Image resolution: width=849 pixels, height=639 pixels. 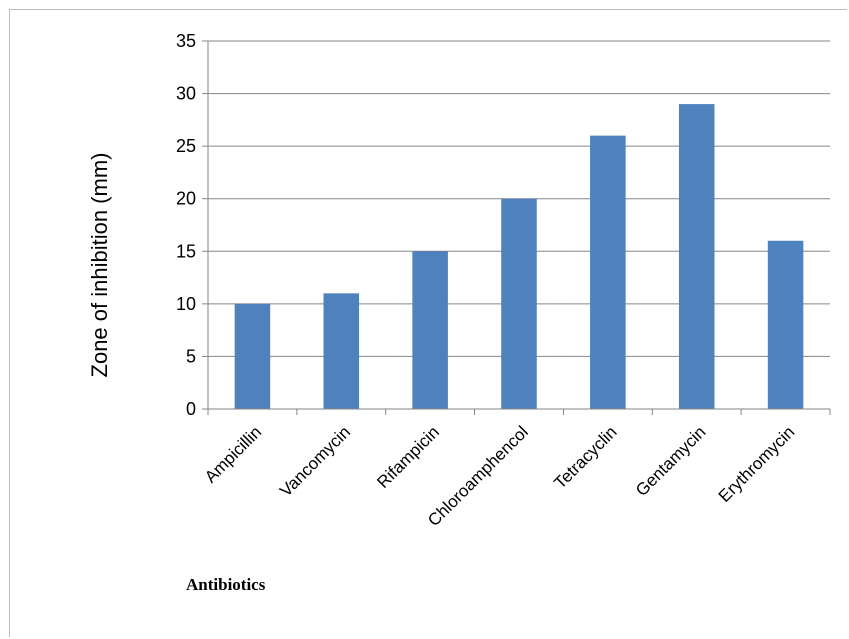 I want to click on x-tick-label: Tetracyclin, so click(x=585, y=457).